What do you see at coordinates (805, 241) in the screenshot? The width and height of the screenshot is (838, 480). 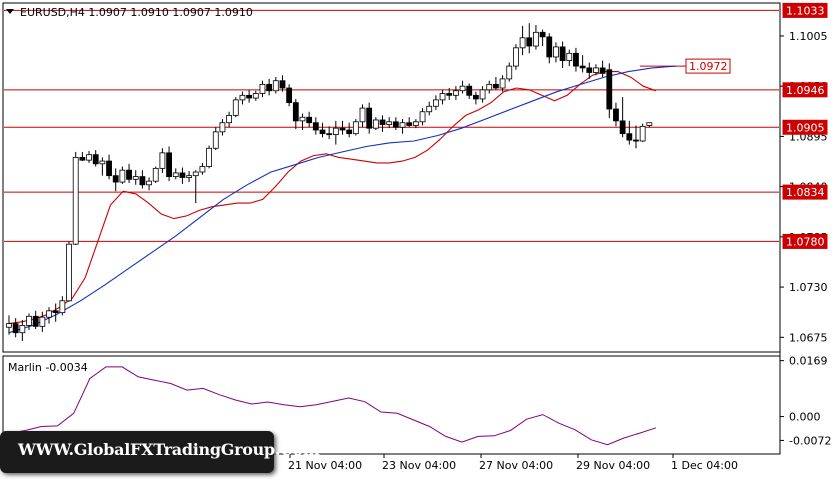 I see `level-price-label: 1.0780` at bounding box center [805, 241].